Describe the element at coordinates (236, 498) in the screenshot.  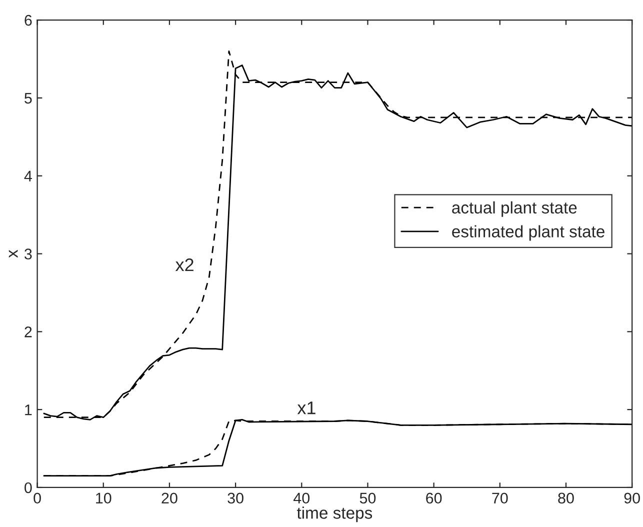
I see `x-tick-label: 30` at that location.